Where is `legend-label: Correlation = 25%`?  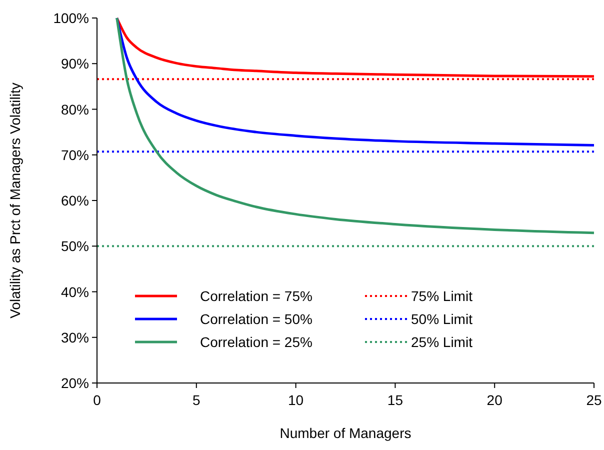
legend-label: Correlation = 25% is located at coordinates (256, 342).